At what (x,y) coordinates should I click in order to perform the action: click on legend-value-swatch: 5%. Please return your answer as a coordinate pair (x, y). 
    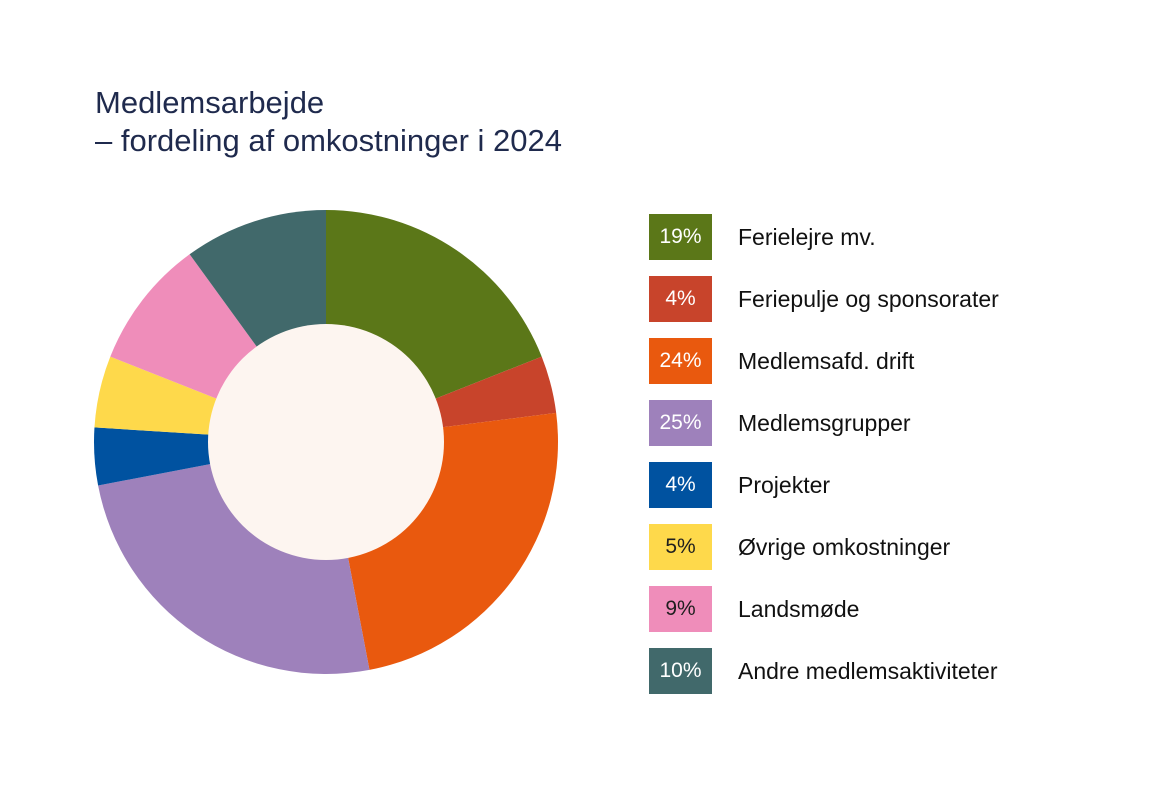
    Looking at the image, I should click on (680, 547).